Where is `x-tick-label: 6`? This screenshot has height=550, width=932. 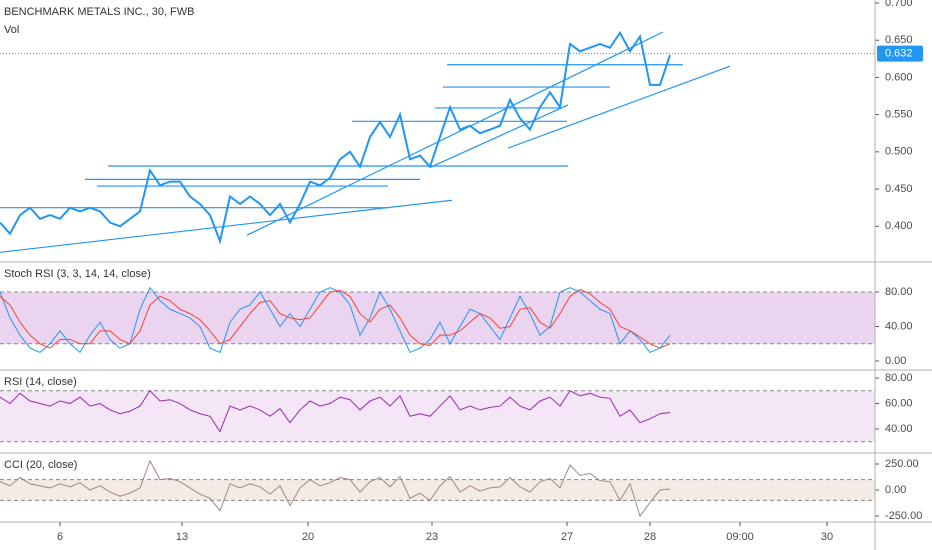 x-tick-label: 6 is located at coordinates (60, 537).